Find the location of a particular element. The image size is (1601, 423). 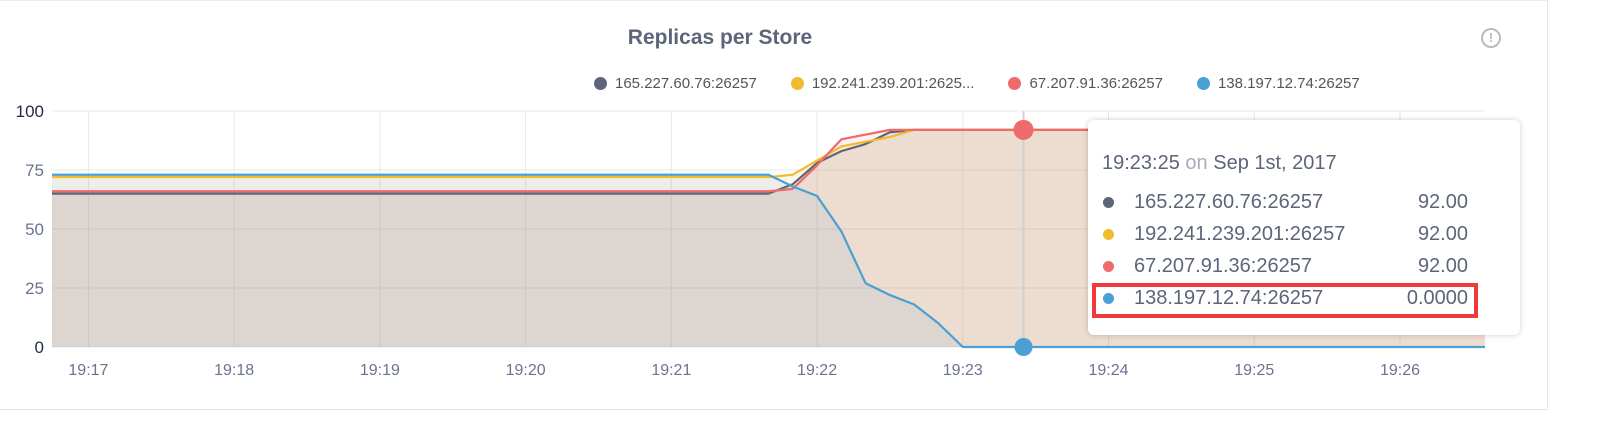

x-tick-label: 19:19 is located at coordinates (380, 370).